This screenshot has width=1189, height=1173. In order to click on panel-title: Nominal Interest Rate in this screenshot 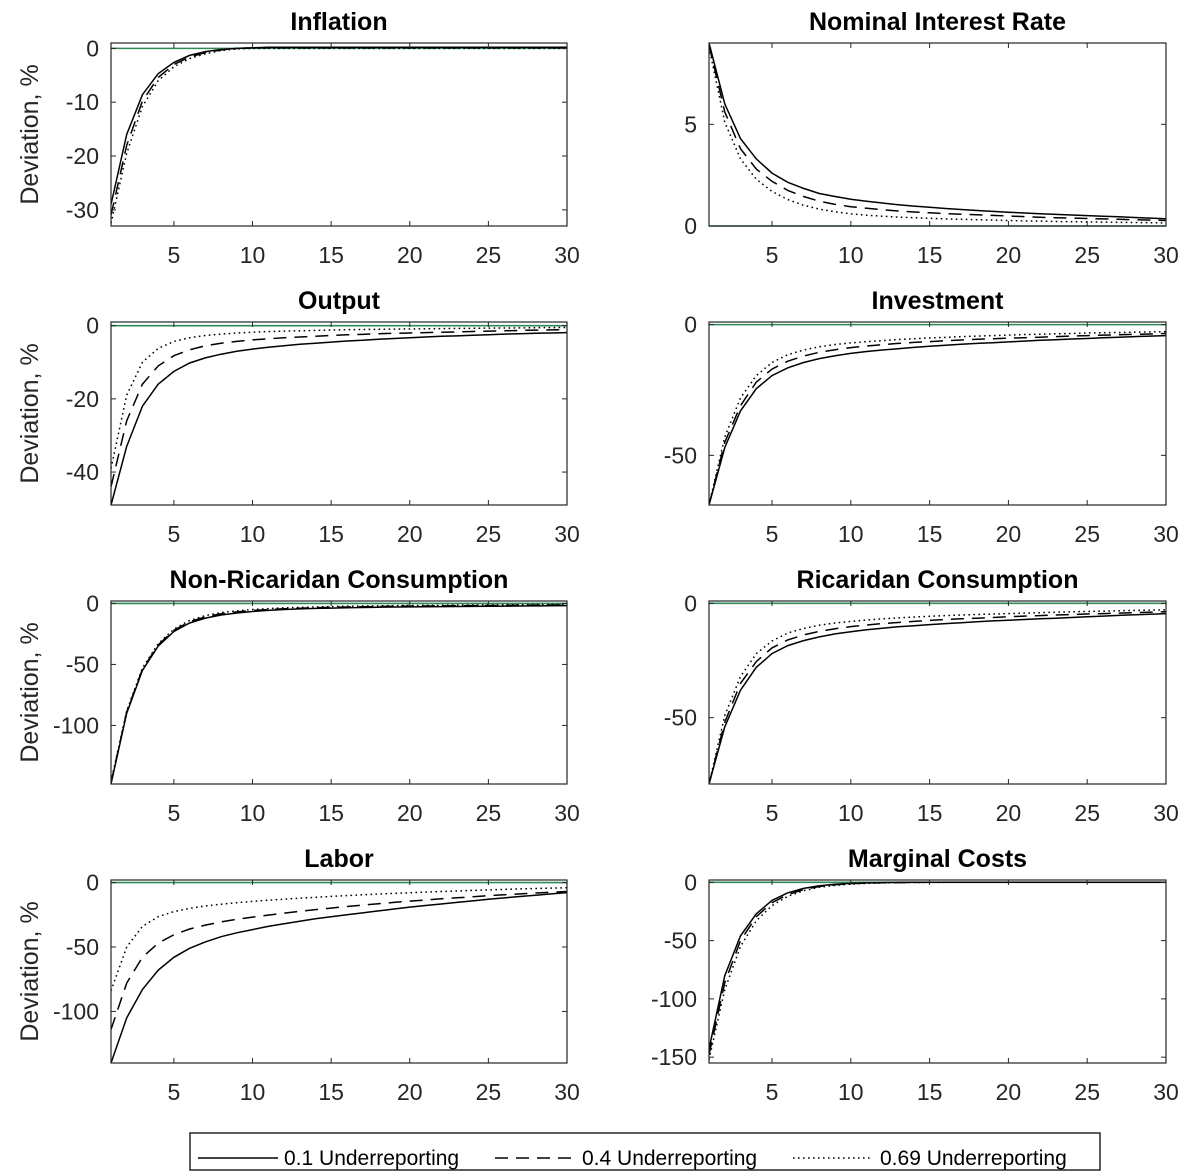, I will do `click(937, 22)`.